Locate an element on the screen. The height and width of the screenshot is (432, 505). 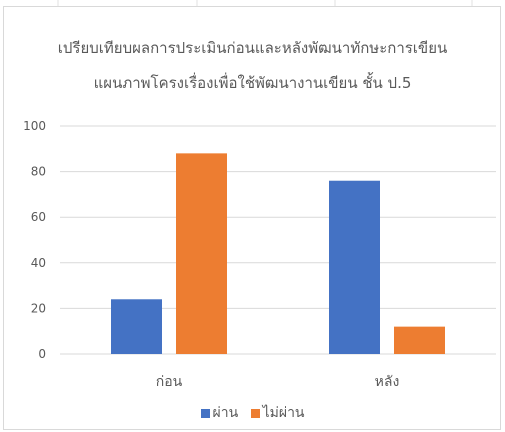
legend-label-pass: ผ่าน is located at coordinates (225, 413).